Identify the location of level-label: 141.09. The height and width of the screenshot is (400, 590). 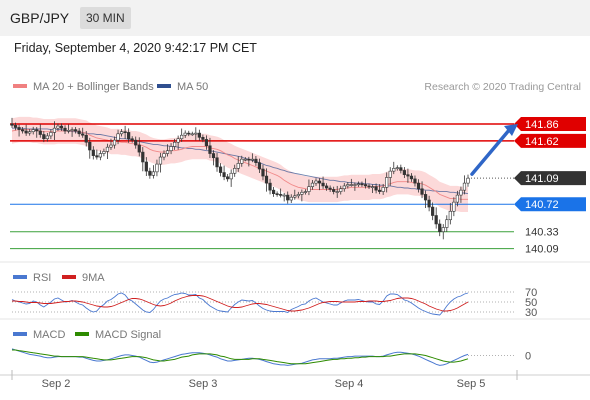
(542, 179).